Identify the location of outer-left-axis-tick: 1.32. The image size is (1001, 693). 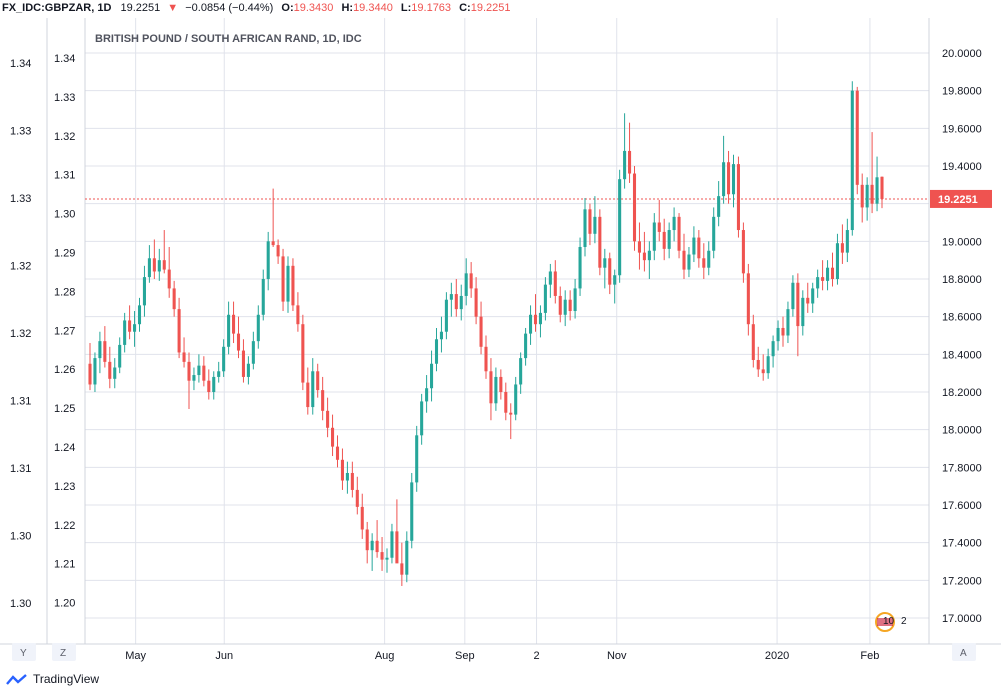
(20, 334).